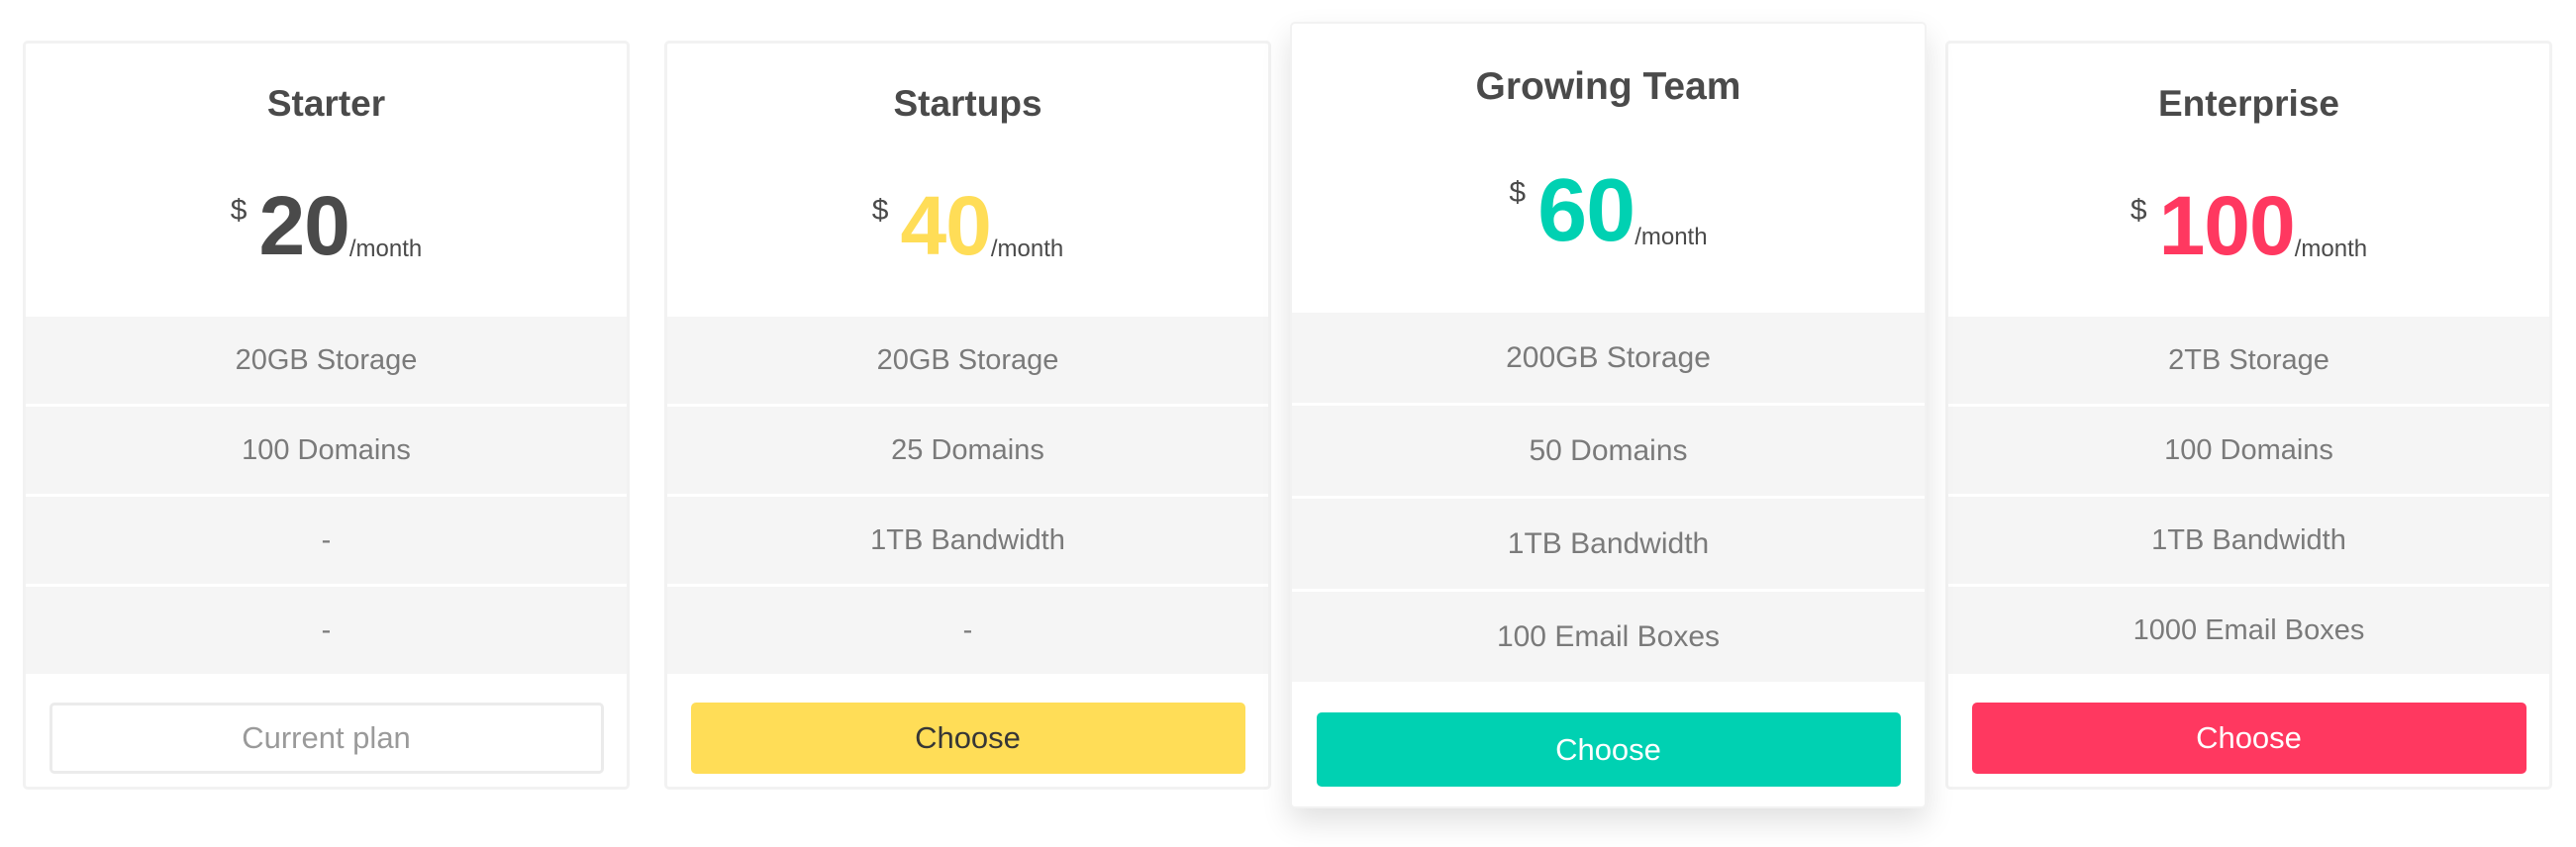 This screenshot has width=2576, height=847. What do you see at coordinates (1609, 452) in the screenshot?
I see `feature-item: 50 Domains` at bounding box center [1609, 452].